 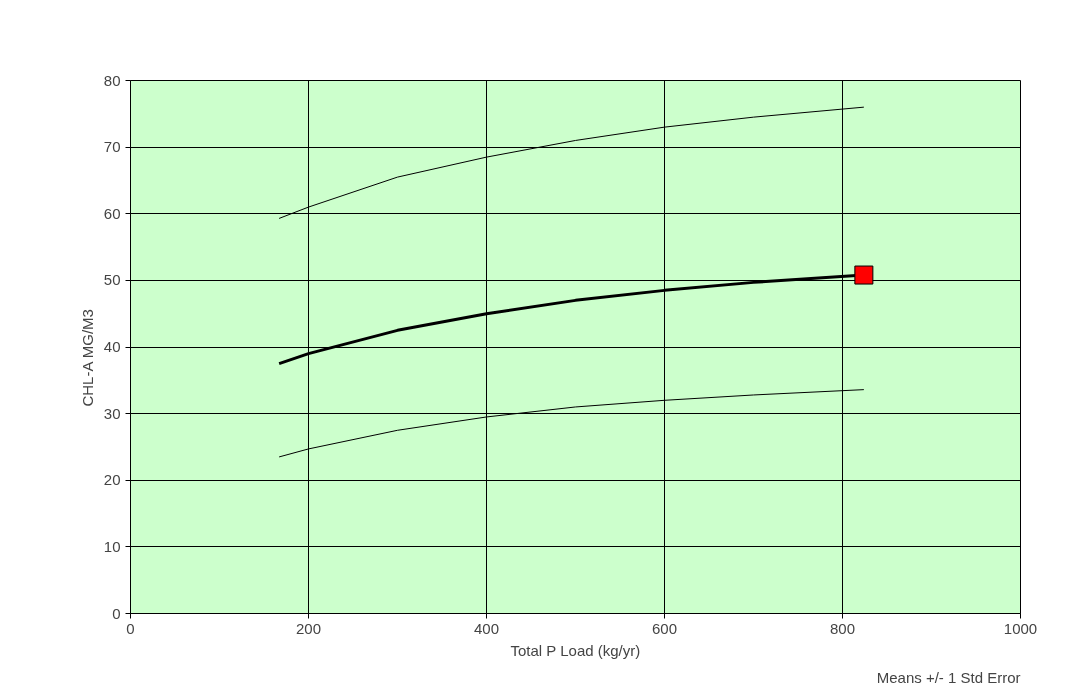 I want to click on y-tick-label: 10, so click(x=112, y=546).